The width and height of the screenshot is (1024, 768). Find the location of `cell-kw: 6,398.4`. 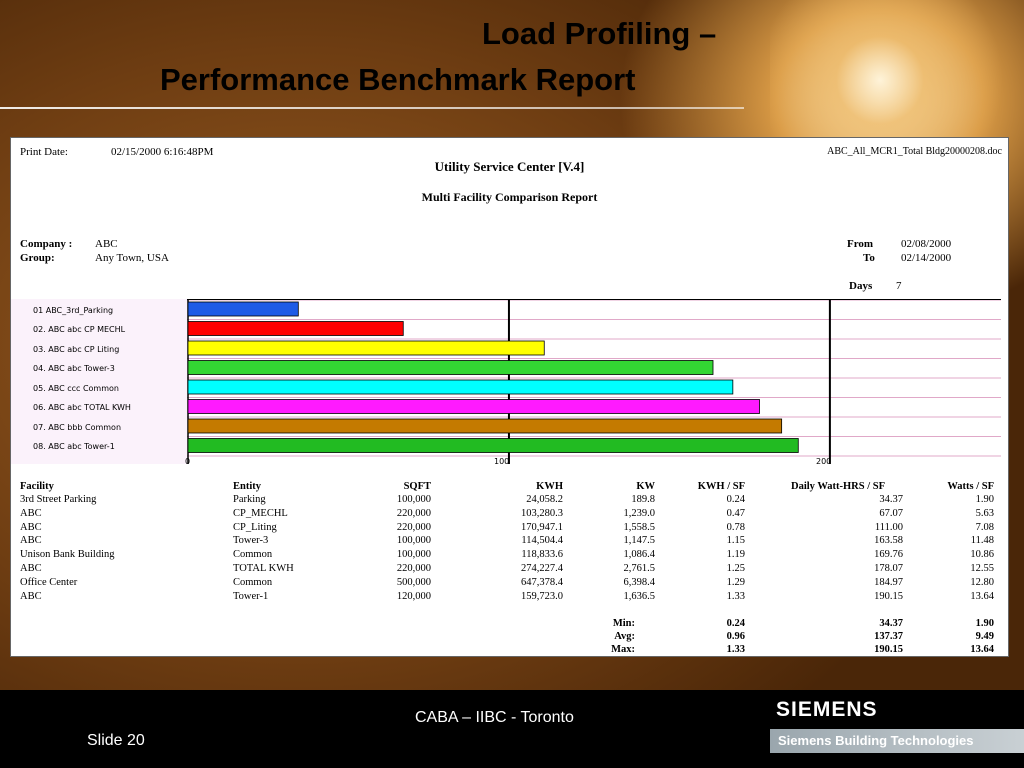

cell-kw: 6,398.4 is located at coordinates (639, 582).